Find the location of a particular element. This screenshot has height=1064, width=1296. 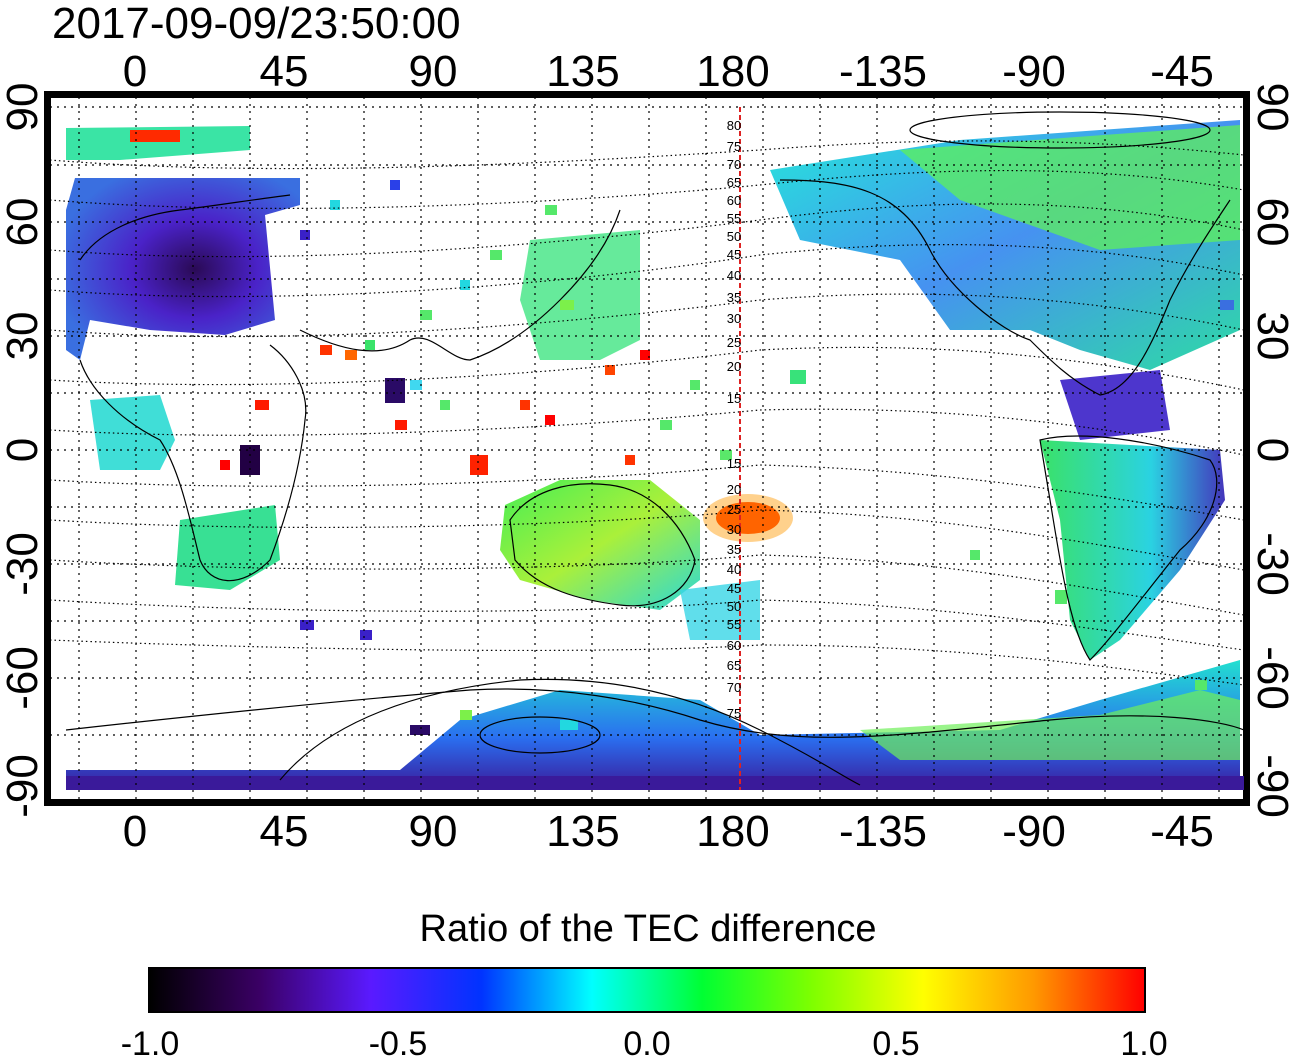

colorbar-tick-label: -1.0 is located at coordinates (150, 1044).